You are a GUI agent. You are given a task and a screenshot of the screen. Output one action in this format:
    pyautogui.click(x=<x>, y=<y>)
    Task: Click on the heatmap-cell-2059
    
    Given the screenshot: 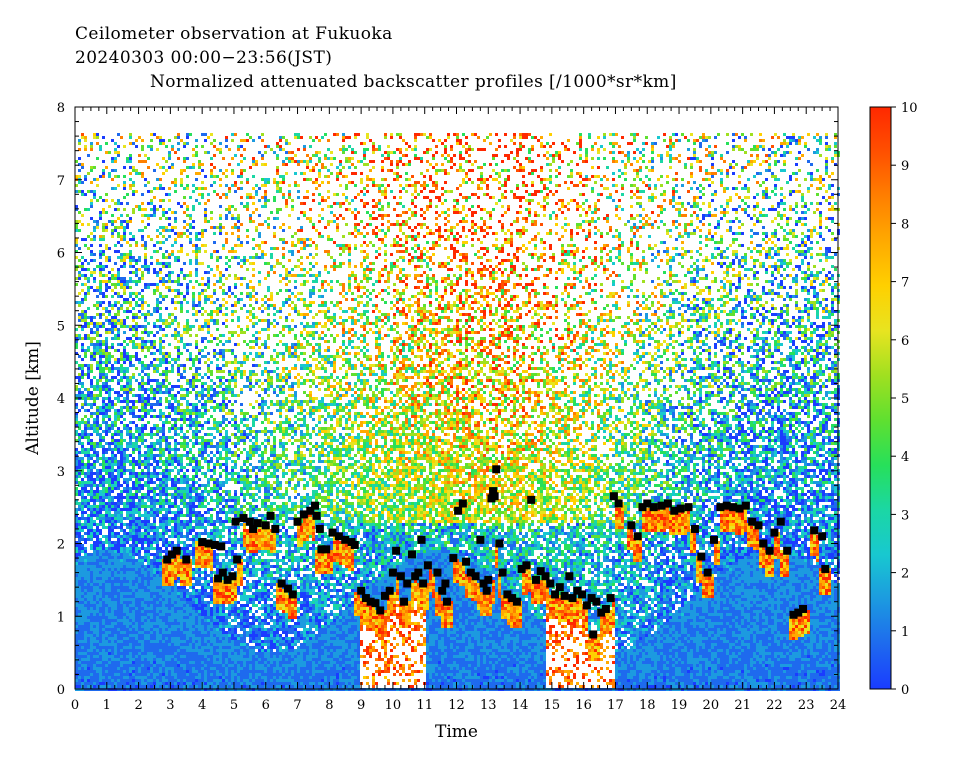 What is the action you would take?
    pyautogui.click(x=124, y=548)
    